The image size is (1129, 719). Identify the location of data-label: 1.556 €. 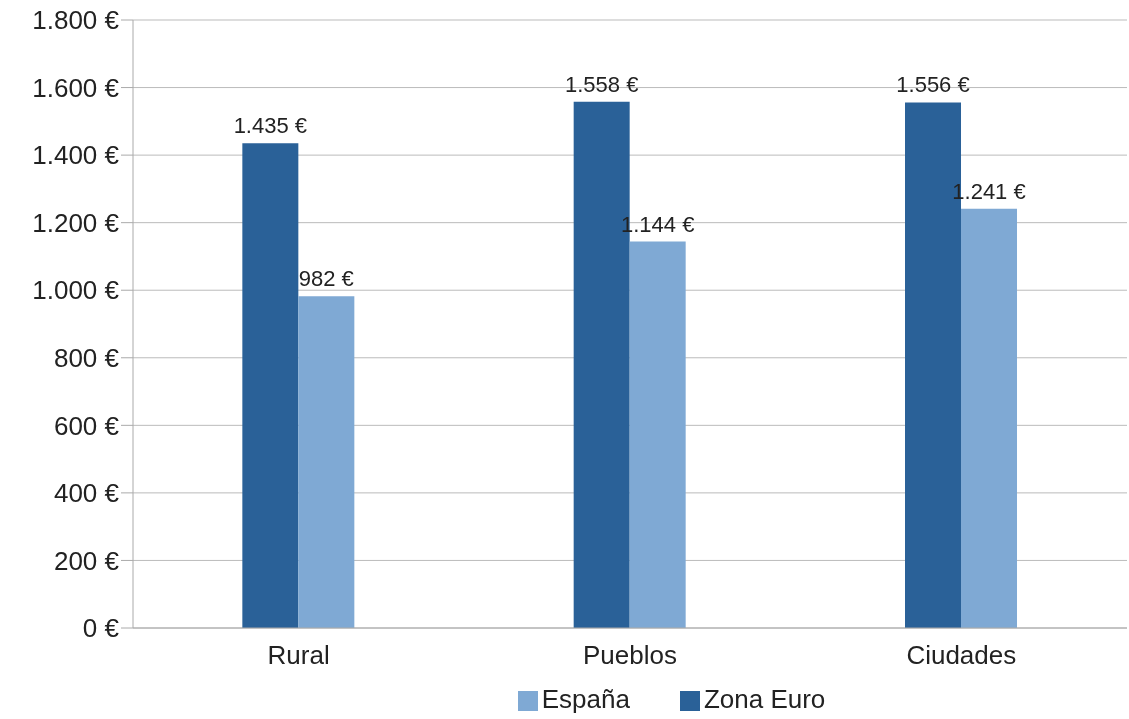
(933, 85).